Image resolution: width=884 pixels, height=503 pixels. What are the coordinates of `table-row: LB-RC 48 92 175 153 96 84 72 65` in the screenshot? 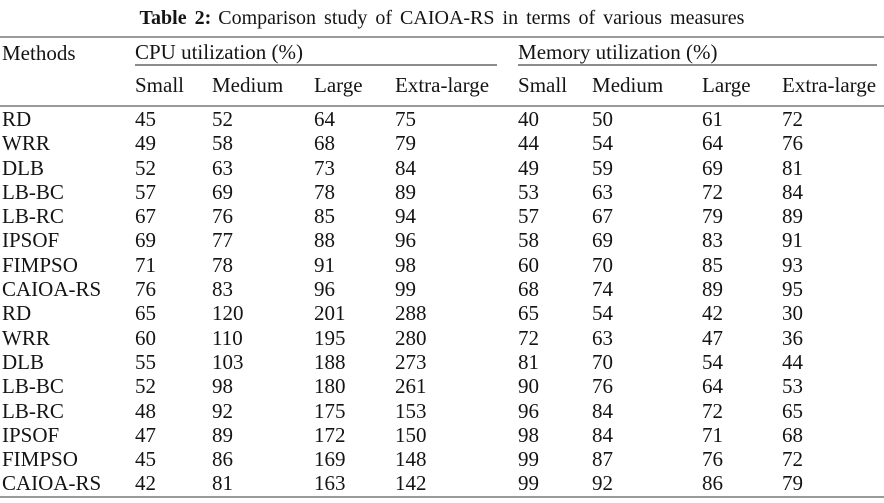 It's located at (442, 411).